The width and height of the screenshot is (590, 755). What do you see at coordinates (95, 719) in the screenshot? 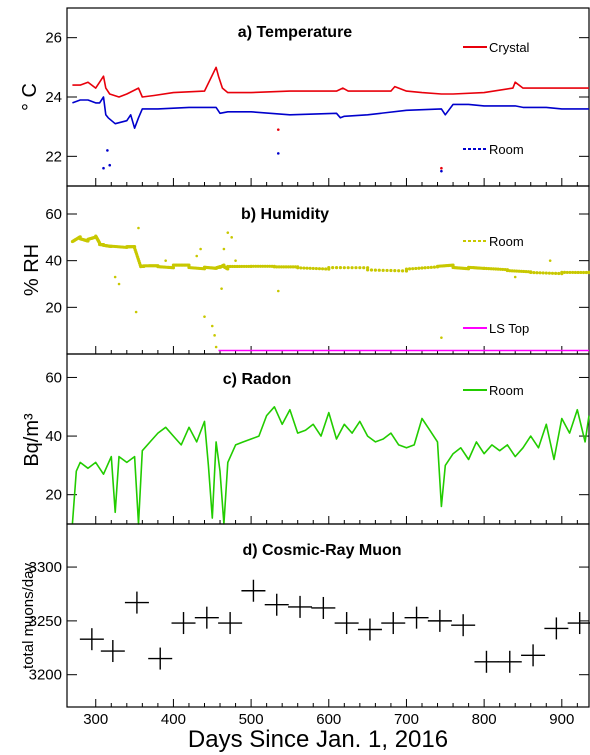
I see `x-tick-label: 300` at bounding box center [95, 719].